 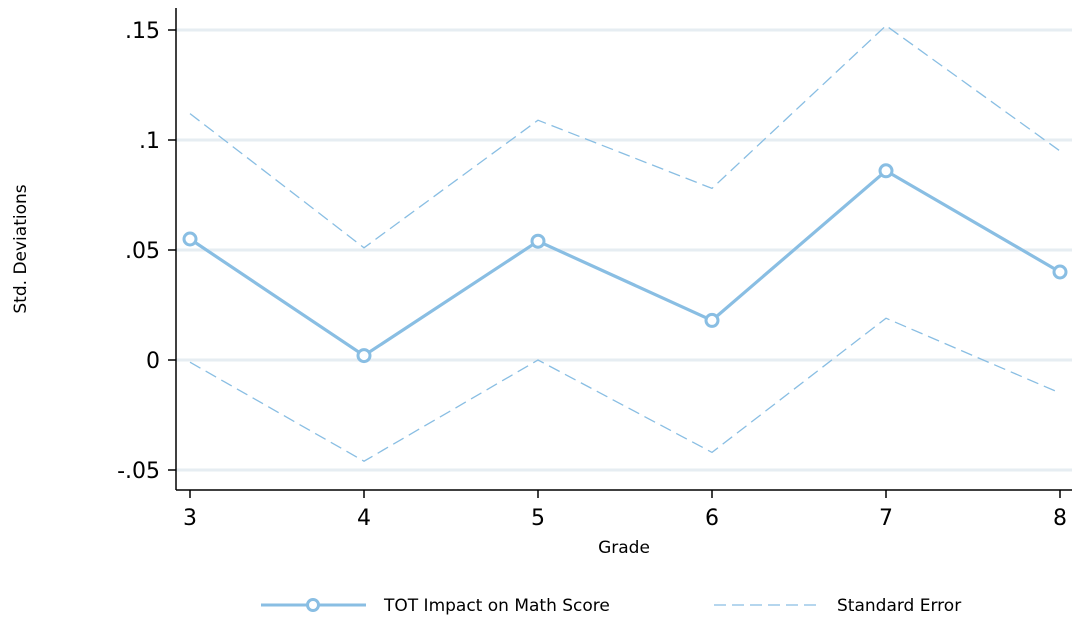 I want to click on x-tick-label: 5, so click(x=538, y=518).